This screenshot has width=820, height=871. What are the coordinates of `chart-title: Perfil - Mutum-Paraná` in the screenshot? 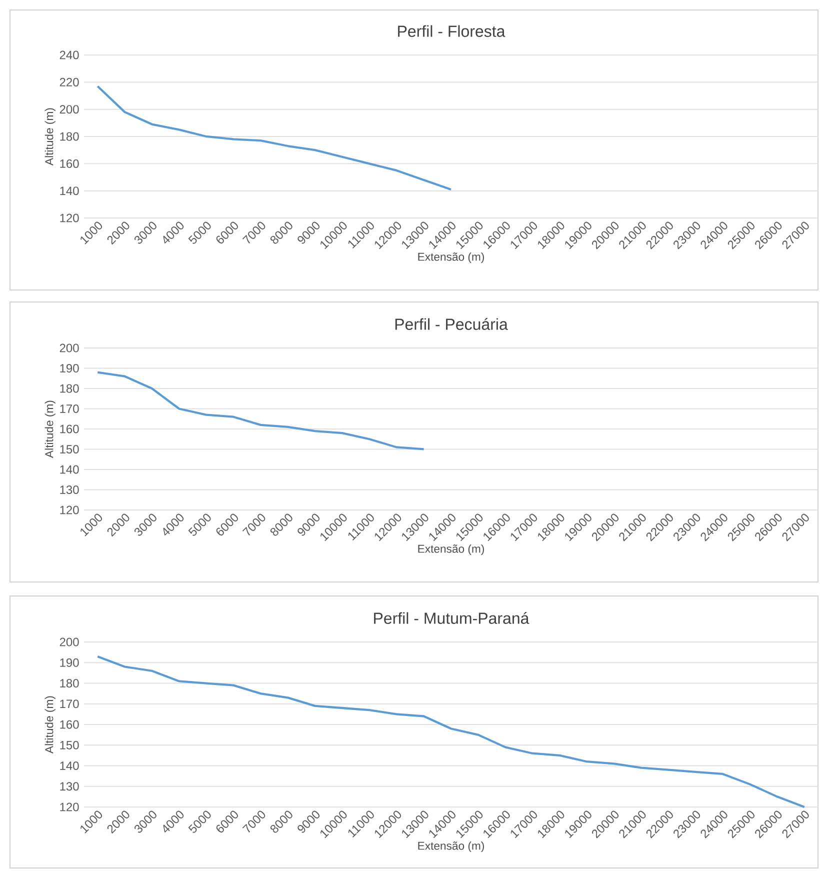 It's located at (452, 618).